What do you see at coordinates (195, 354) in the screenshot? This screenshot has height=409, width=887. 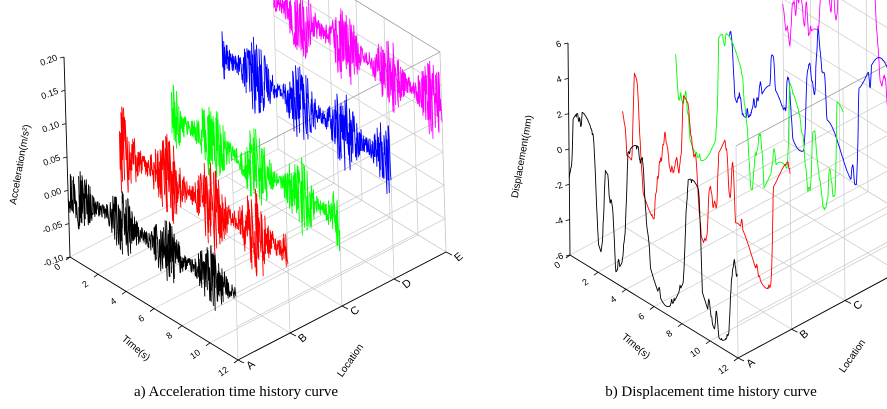 I see `time-tick-label: 10` at bounding box center [195, 354].